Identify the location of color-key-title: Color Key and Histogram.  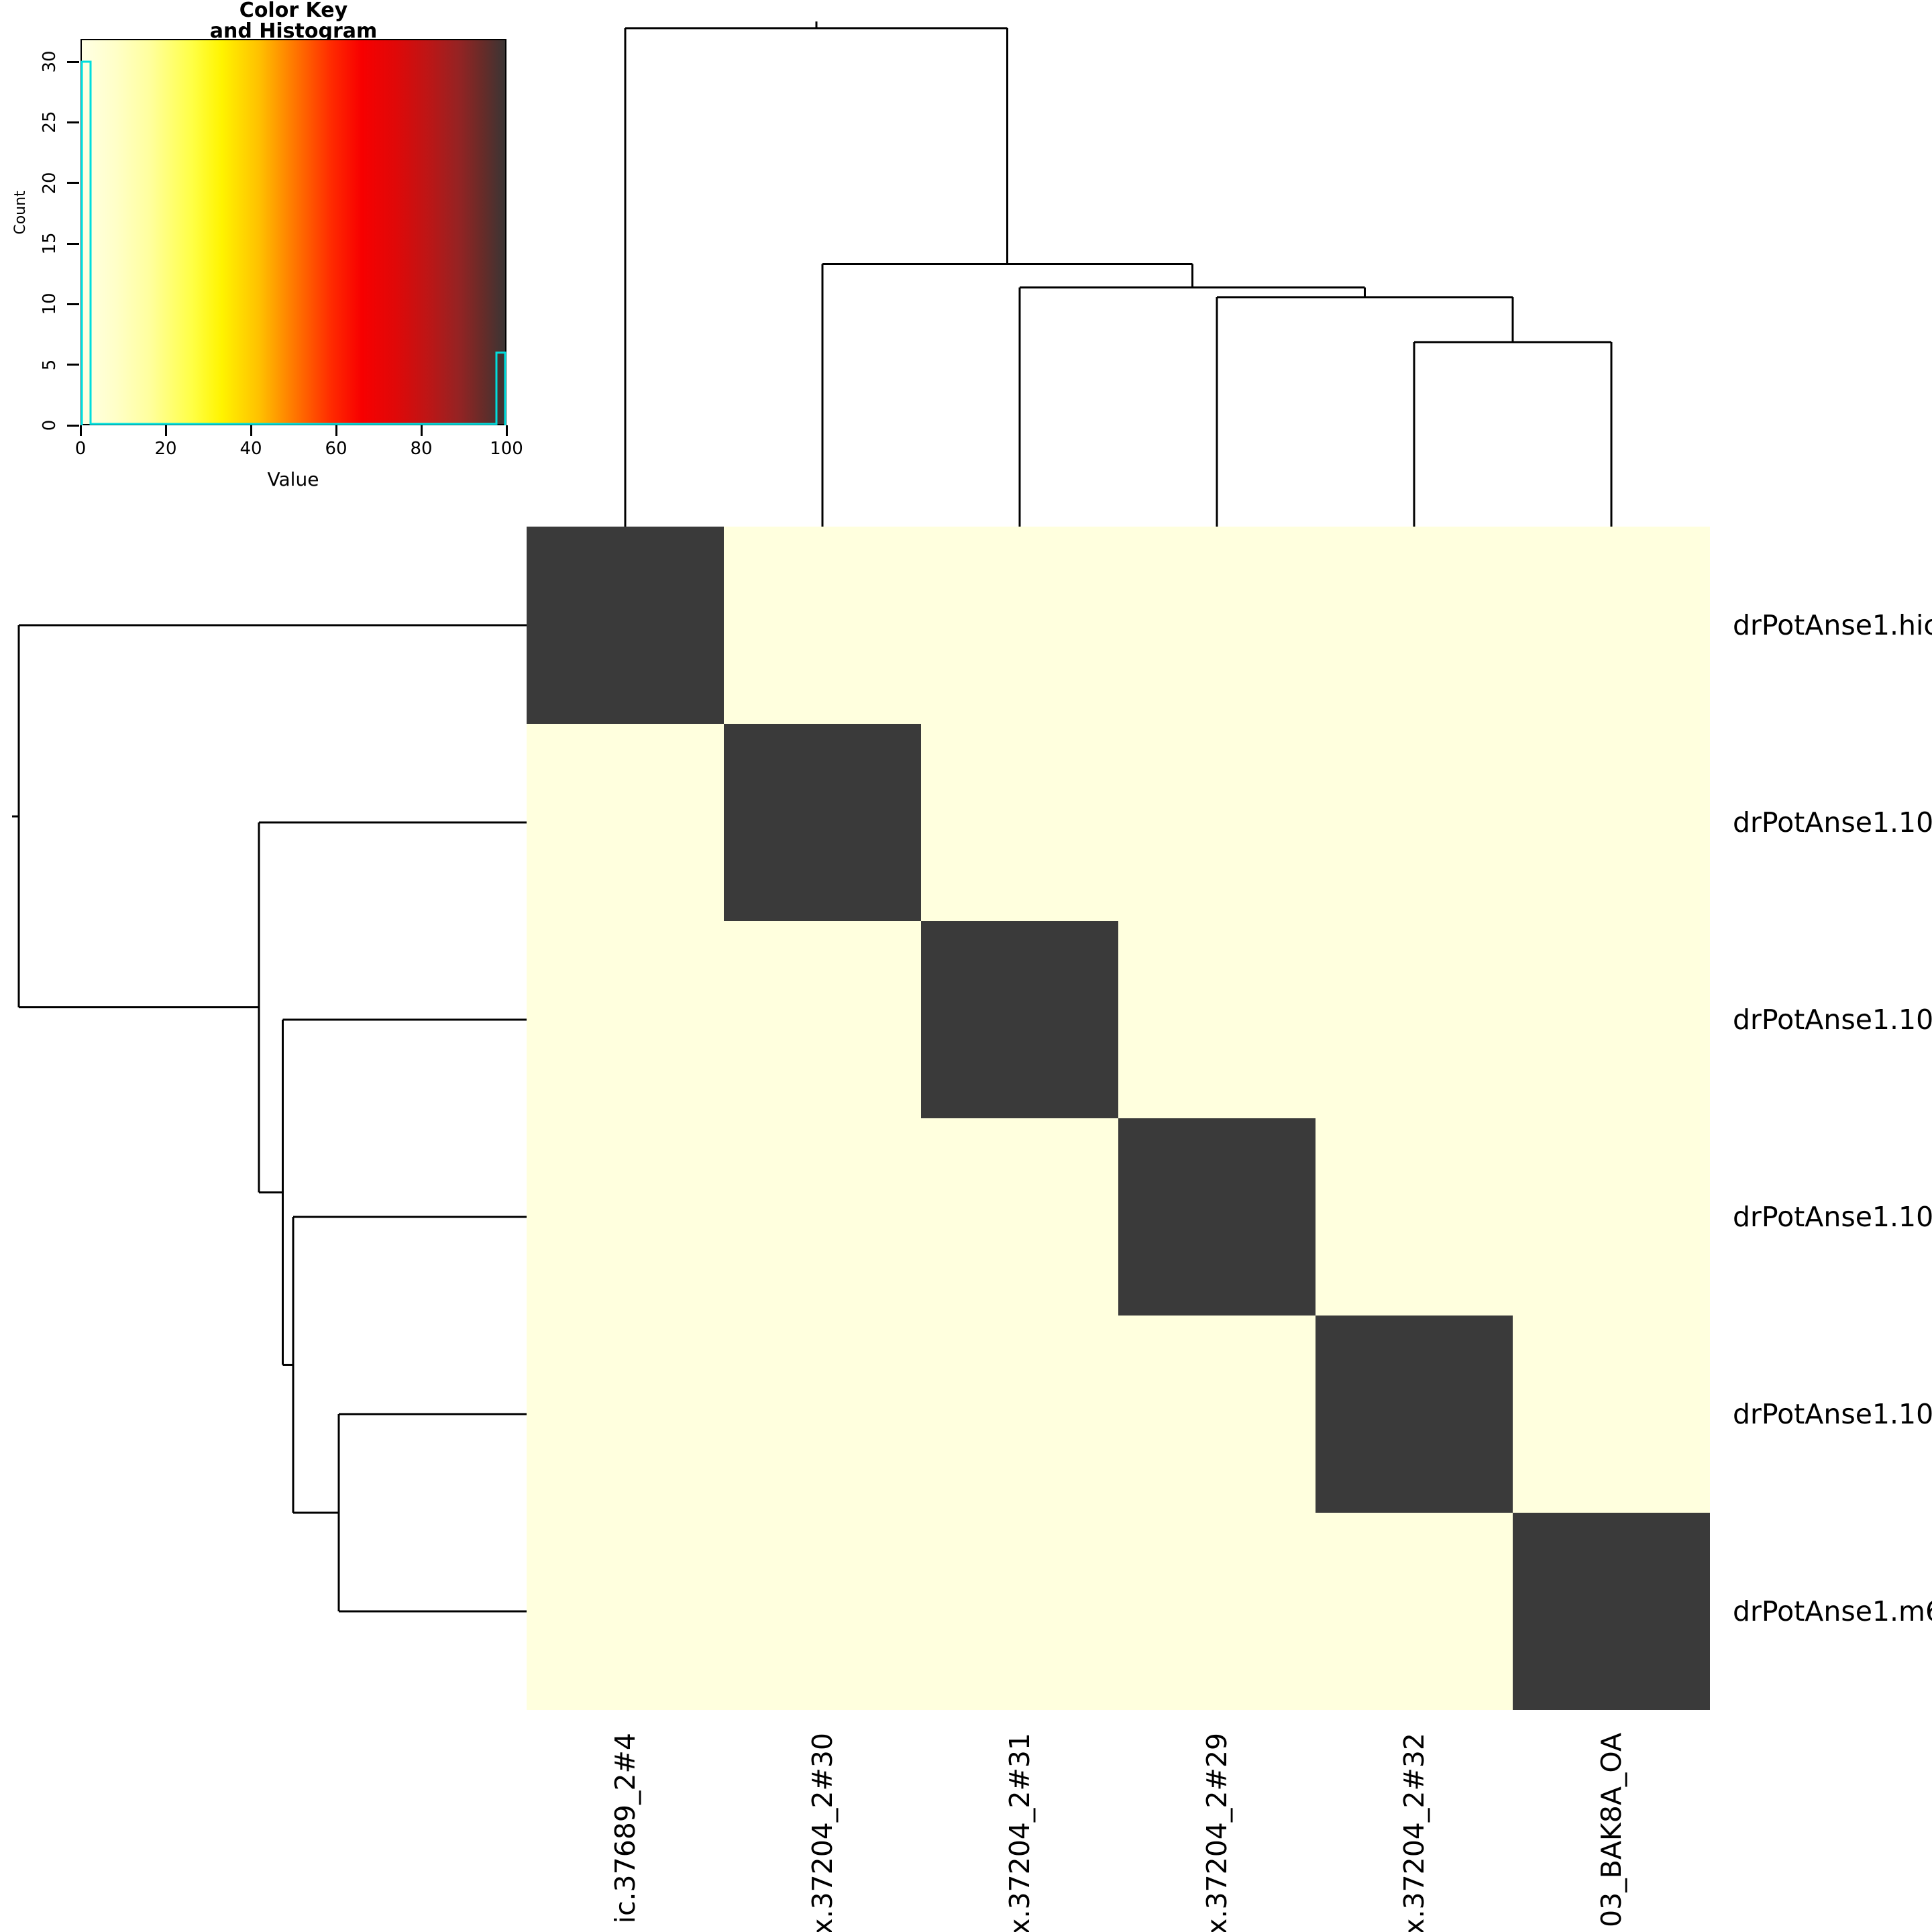
(293, 21).